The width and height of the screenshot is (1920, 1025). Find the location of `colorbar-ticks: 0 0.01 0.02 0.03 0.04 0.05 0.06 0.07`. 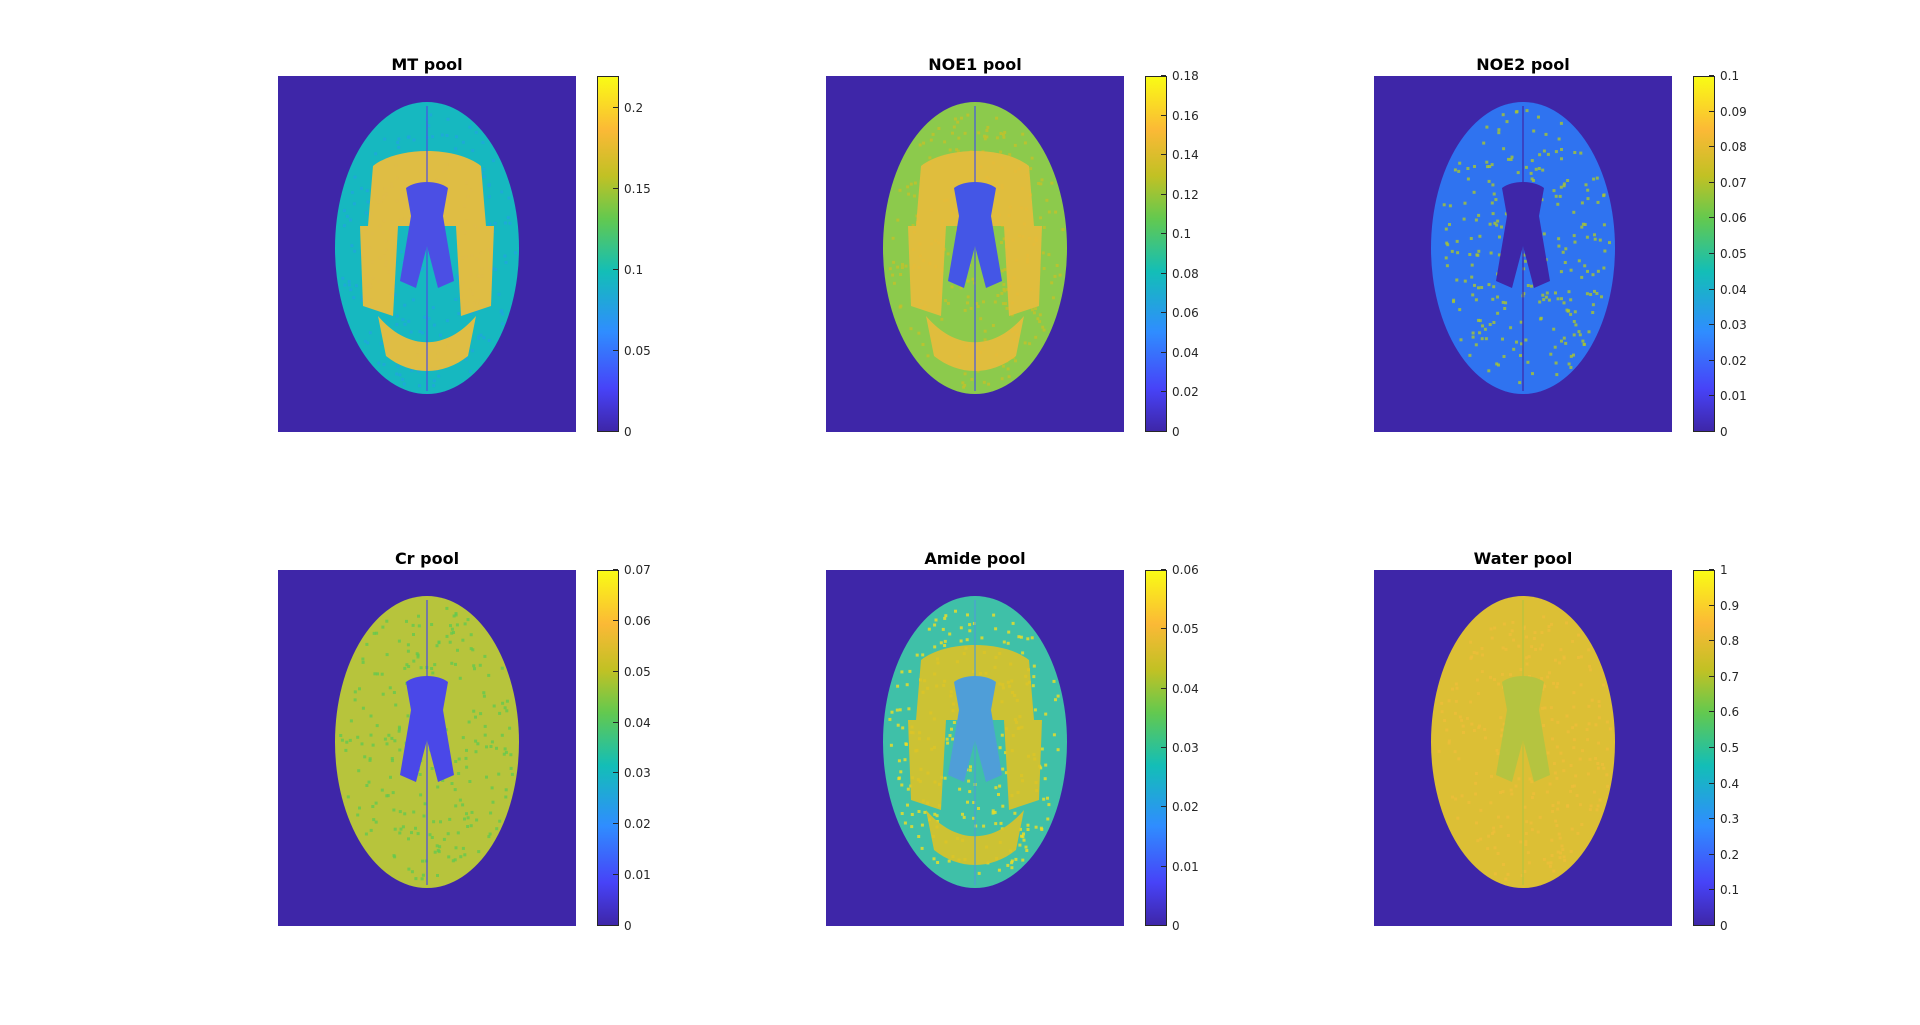

colorbar-ticks: 0 0.01 0.02 0.03 0.04 0.05 0.06 0.07 is located at coordinates (661, 748).